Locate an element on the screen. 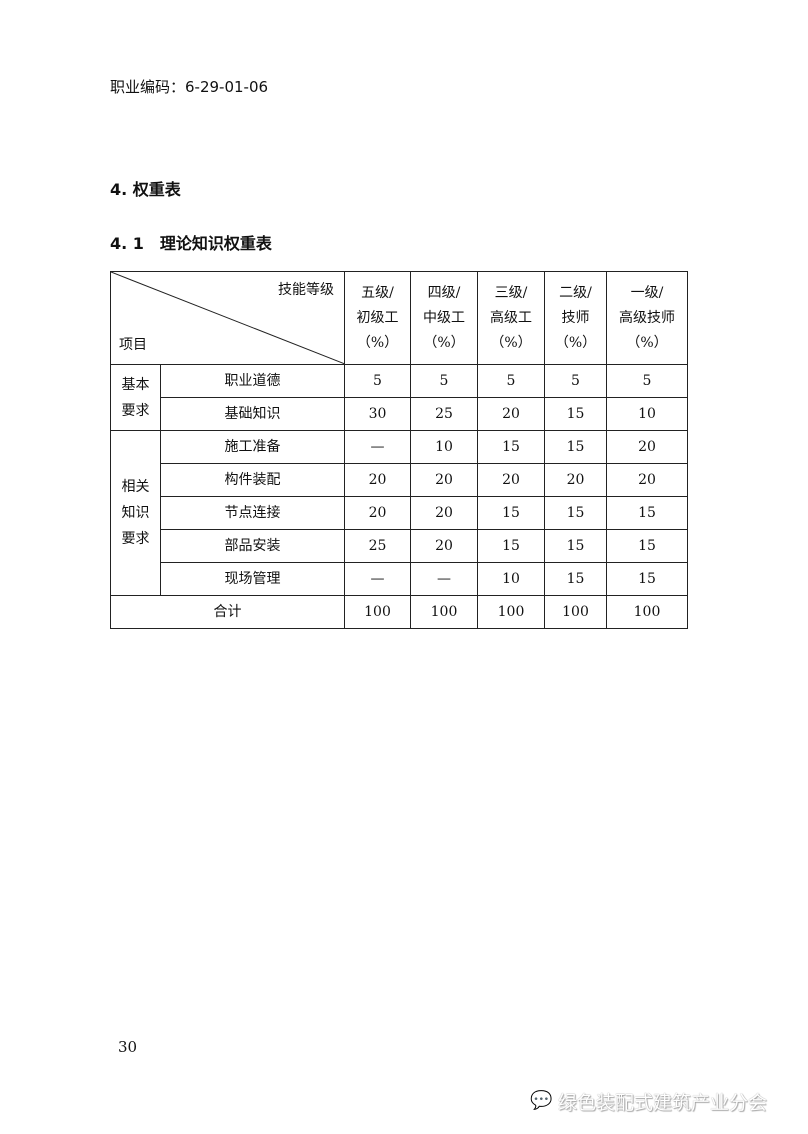 The width and height of the screenshot is (808, 1134). diagonal-line is located at coordinates (228, 318).